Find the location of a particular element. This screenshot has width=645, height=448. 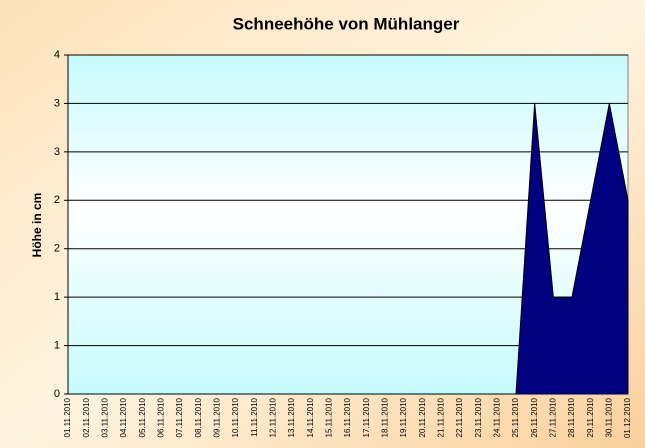

x-tick-label: 08.11.2010 is located at coordinates (198, 417).